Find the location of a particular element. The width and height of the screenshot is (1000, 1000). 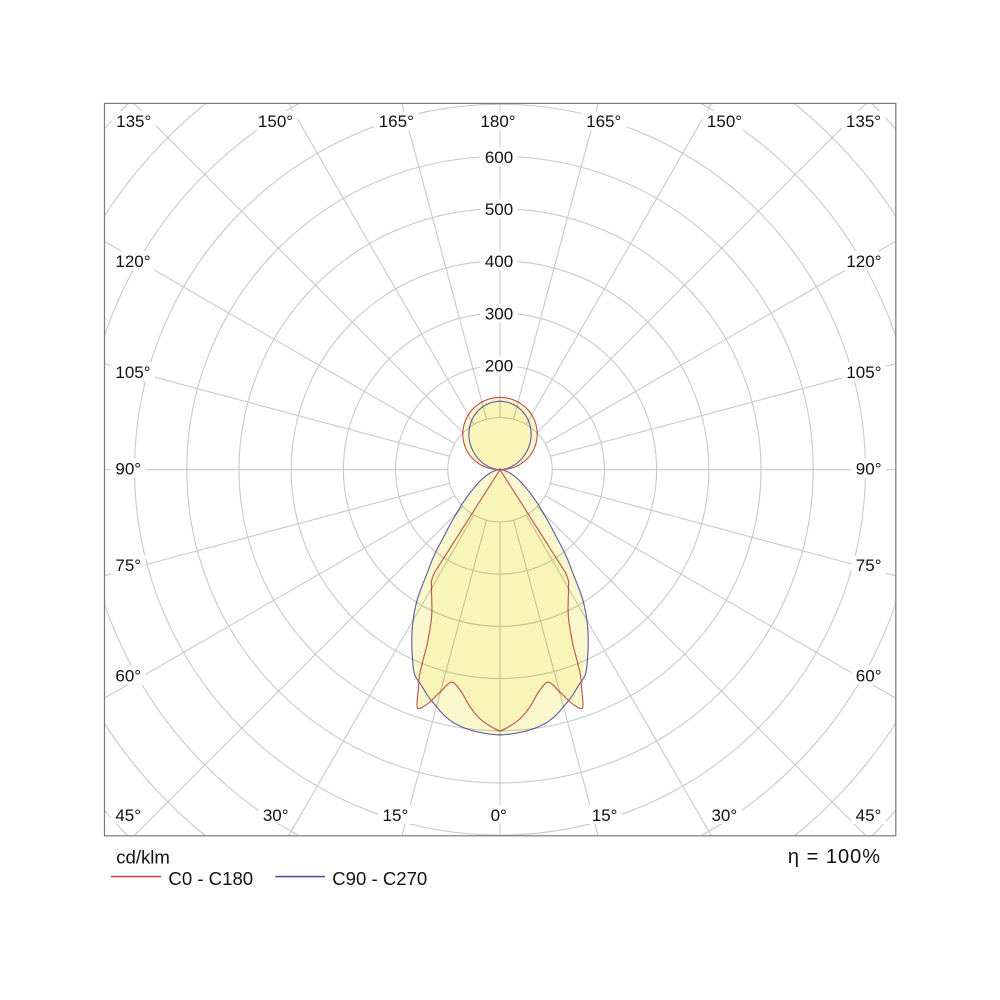

svg-text: C0 - C180 is located at coordinates (210, 878).